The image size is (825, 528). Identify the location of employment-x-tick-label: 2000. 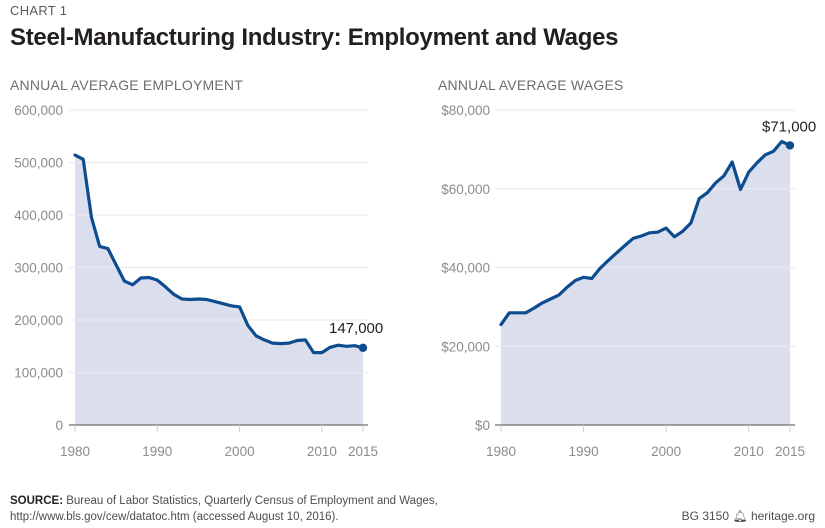
(240, 451).